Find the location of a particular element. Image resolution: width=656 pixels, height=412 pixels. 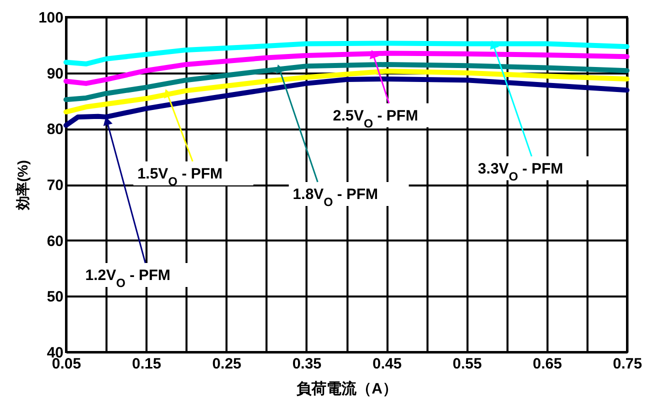

text: 1.2V$_{O}$ - PFM is located at coordinates (127, 278).